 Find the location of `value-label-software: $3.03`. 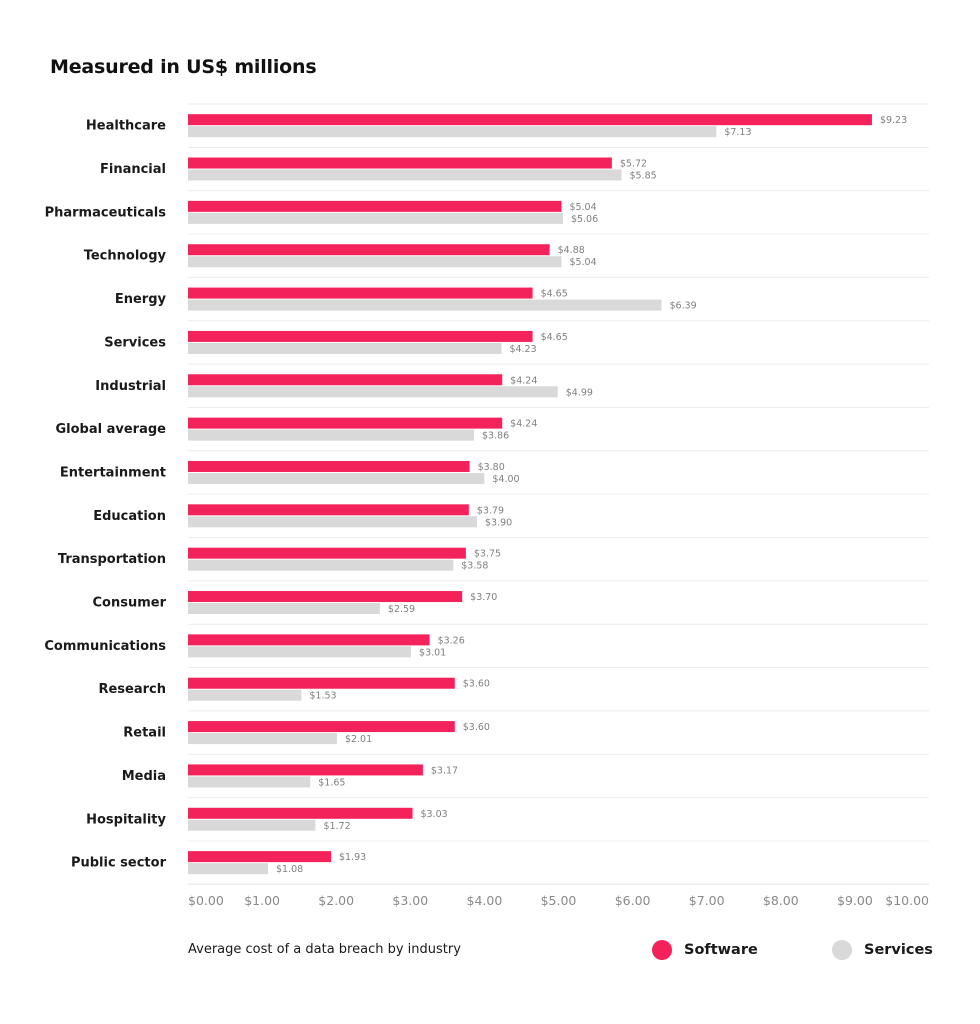

value-label-software: $3.03 is located at coordinates (434, 814).